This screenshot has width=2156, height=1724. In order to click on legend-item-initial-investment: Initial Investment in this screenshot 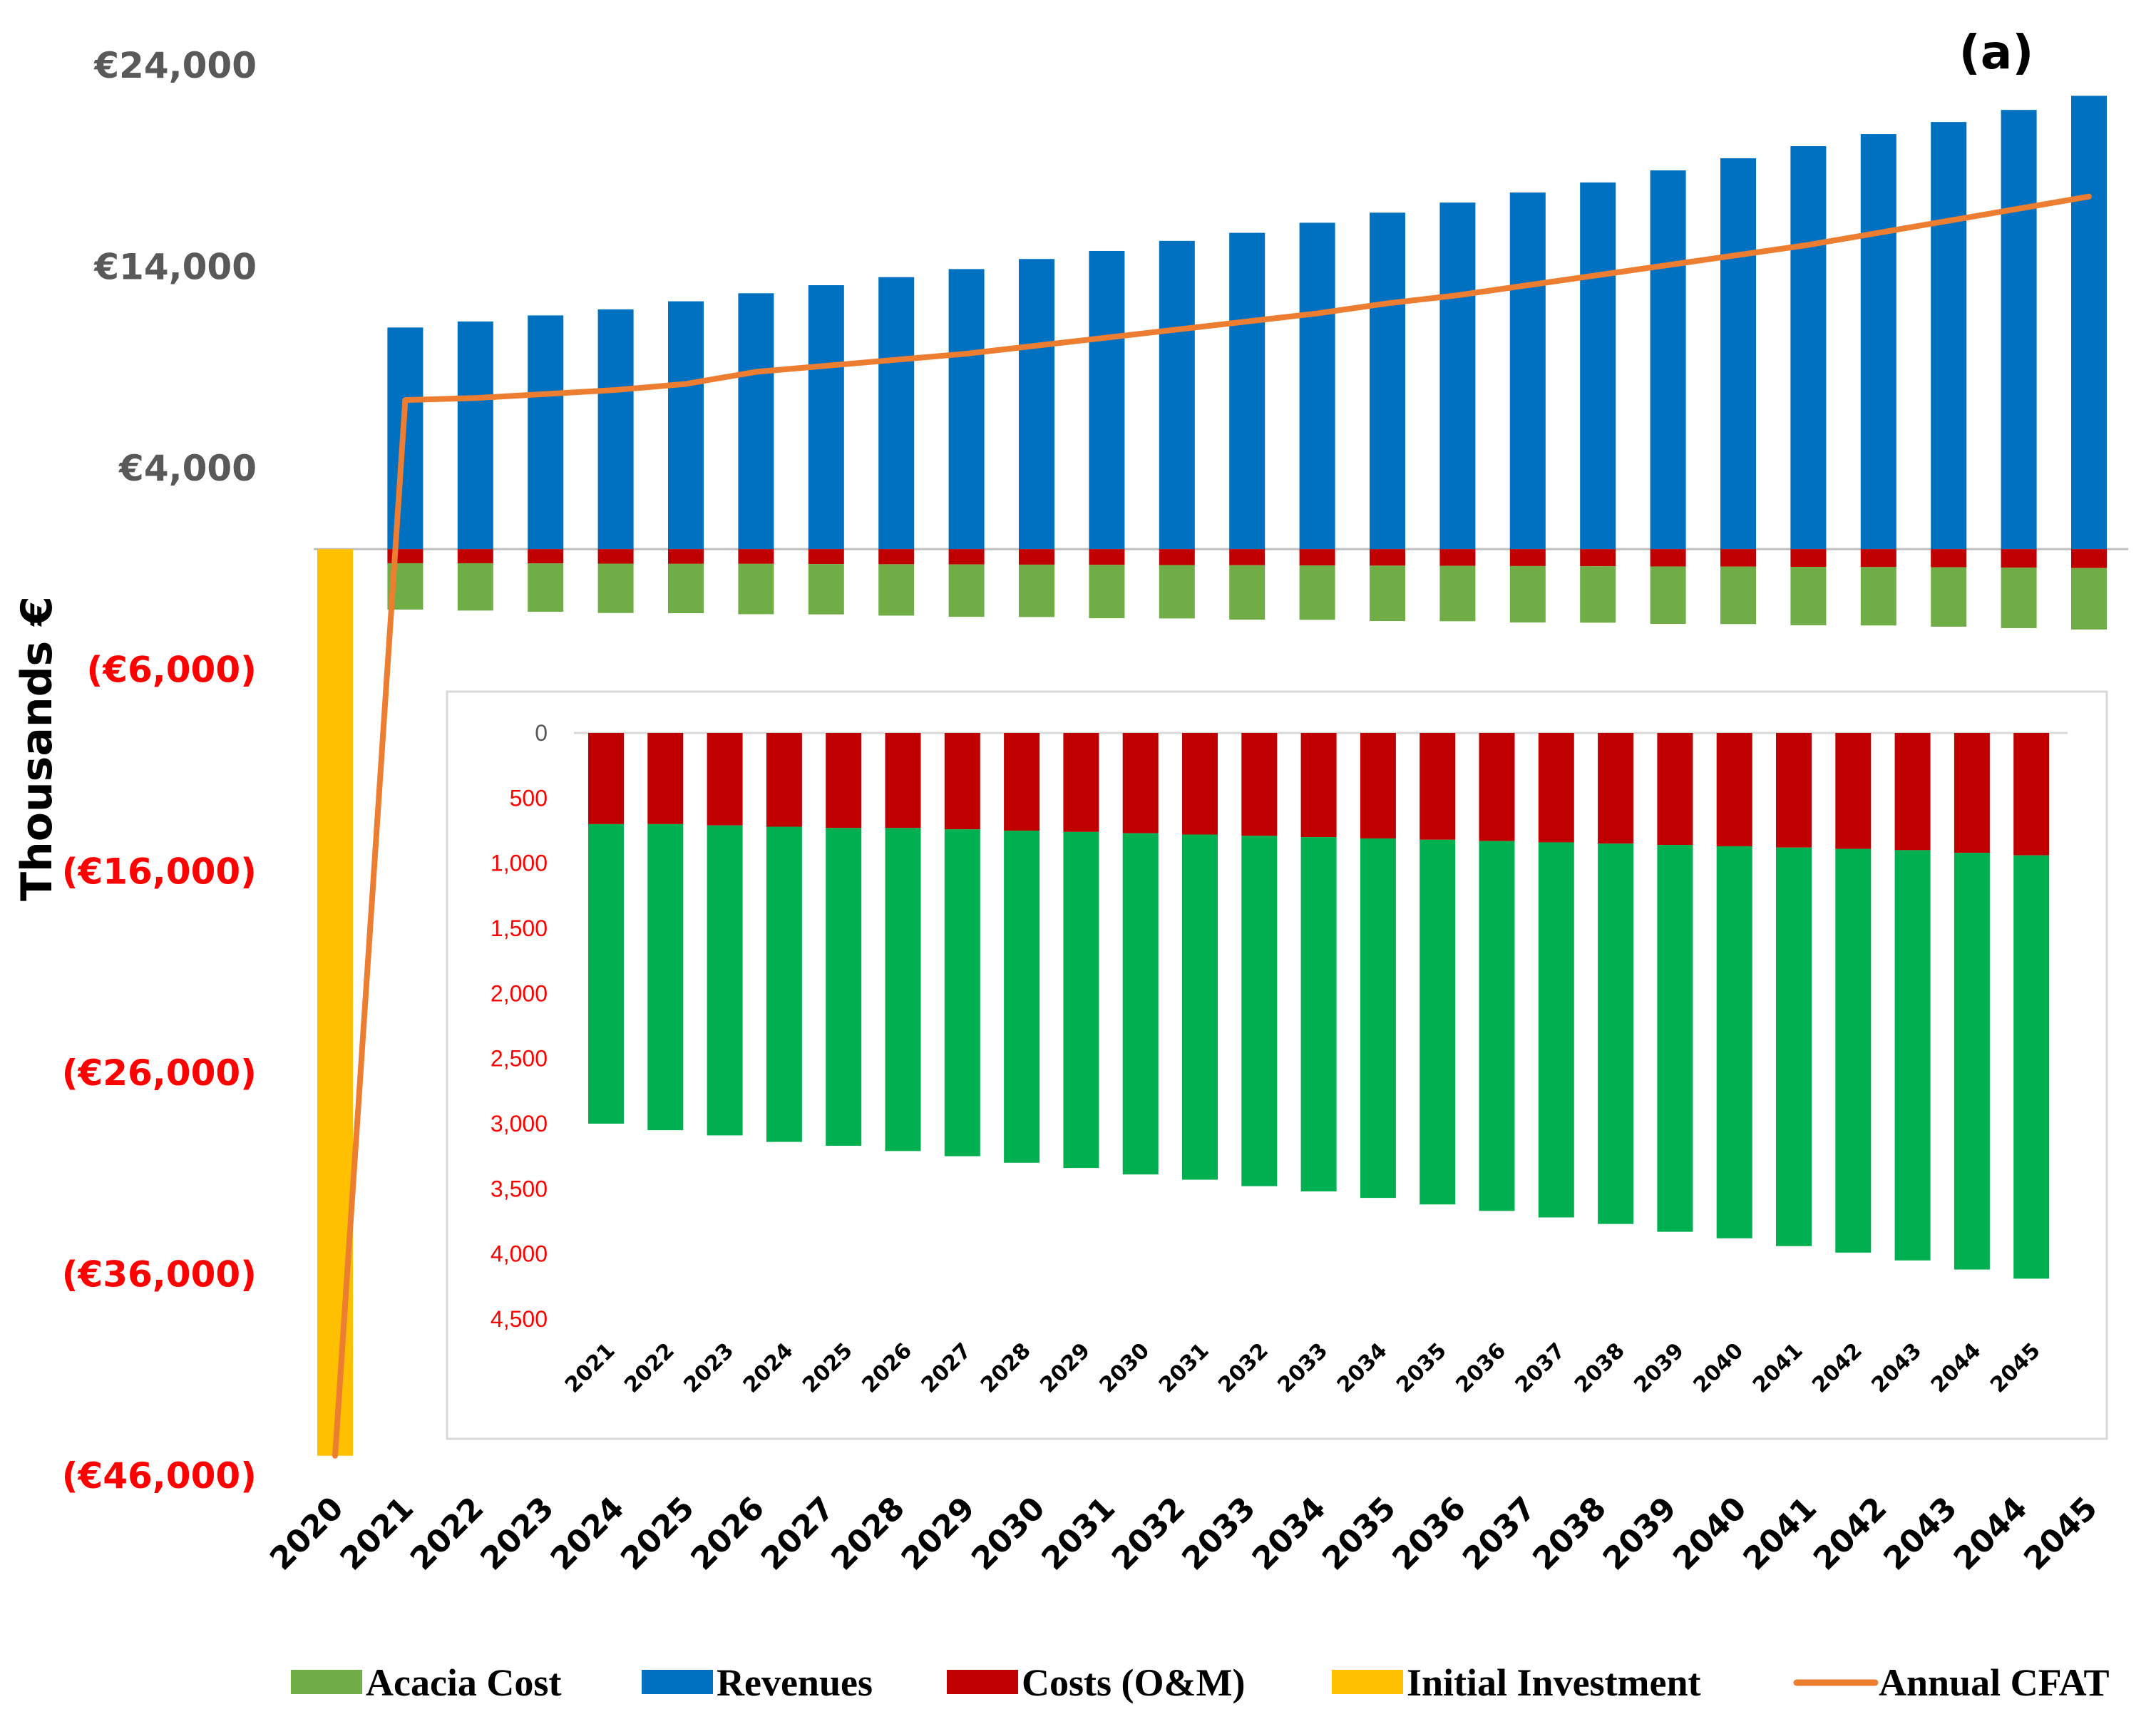, I will do `click(1554, 1682)`.